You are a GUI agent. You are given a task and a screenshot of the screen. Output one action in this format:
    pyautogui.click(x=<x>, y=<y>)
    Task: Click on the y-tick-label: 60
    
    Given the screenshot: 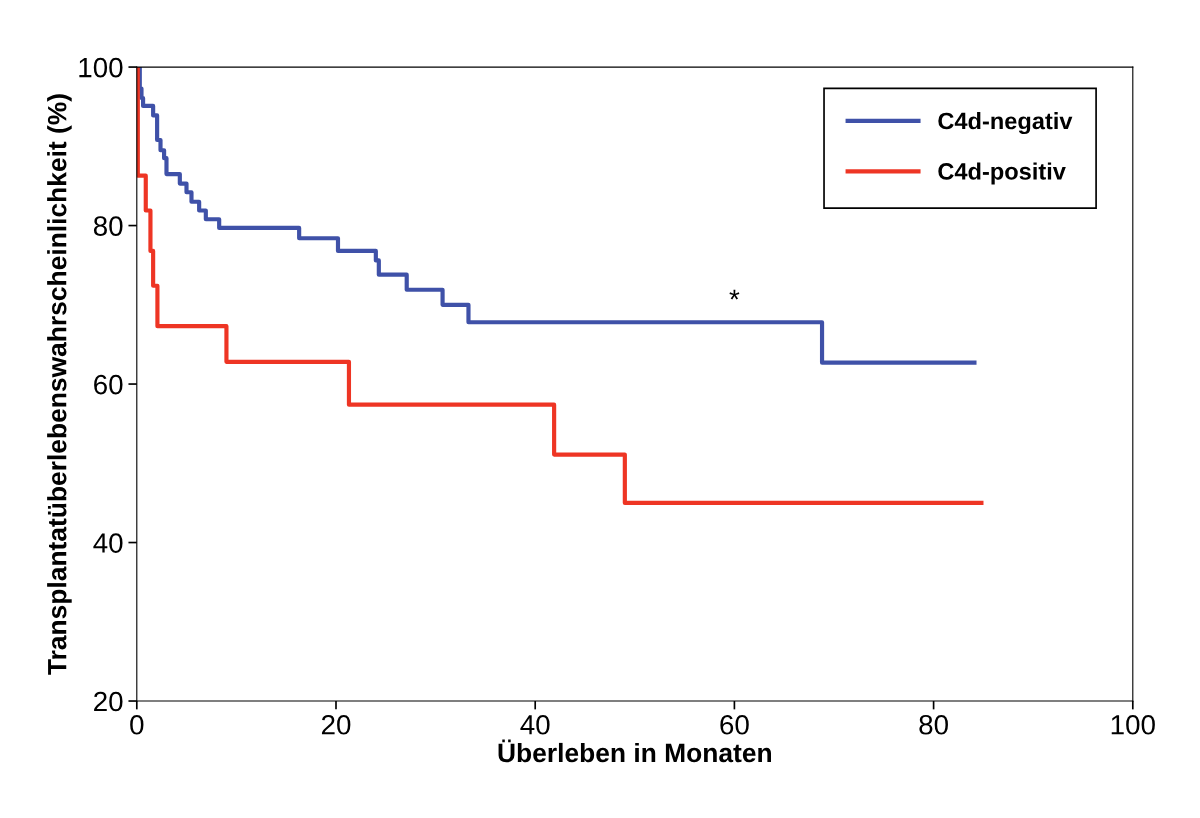 What is the action you would take?
    pyautogui.click(x=108, y=384)
    